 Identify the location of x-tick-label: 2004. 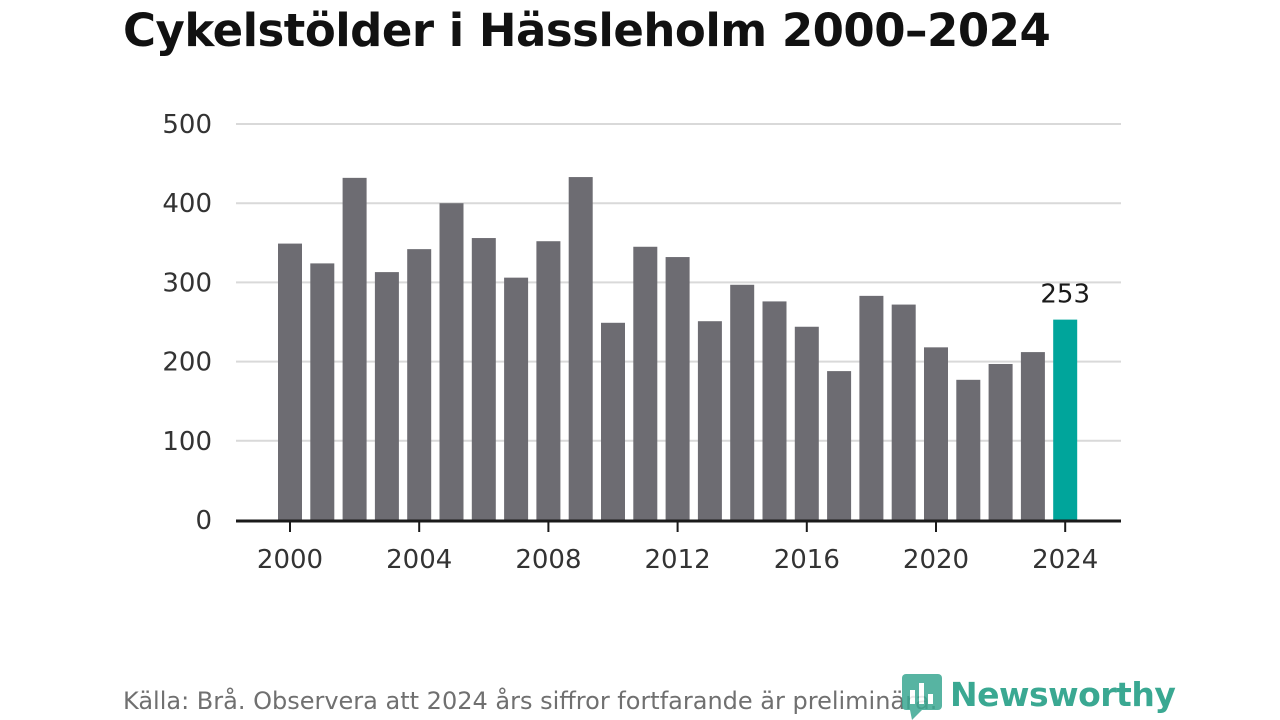
(419, 560).